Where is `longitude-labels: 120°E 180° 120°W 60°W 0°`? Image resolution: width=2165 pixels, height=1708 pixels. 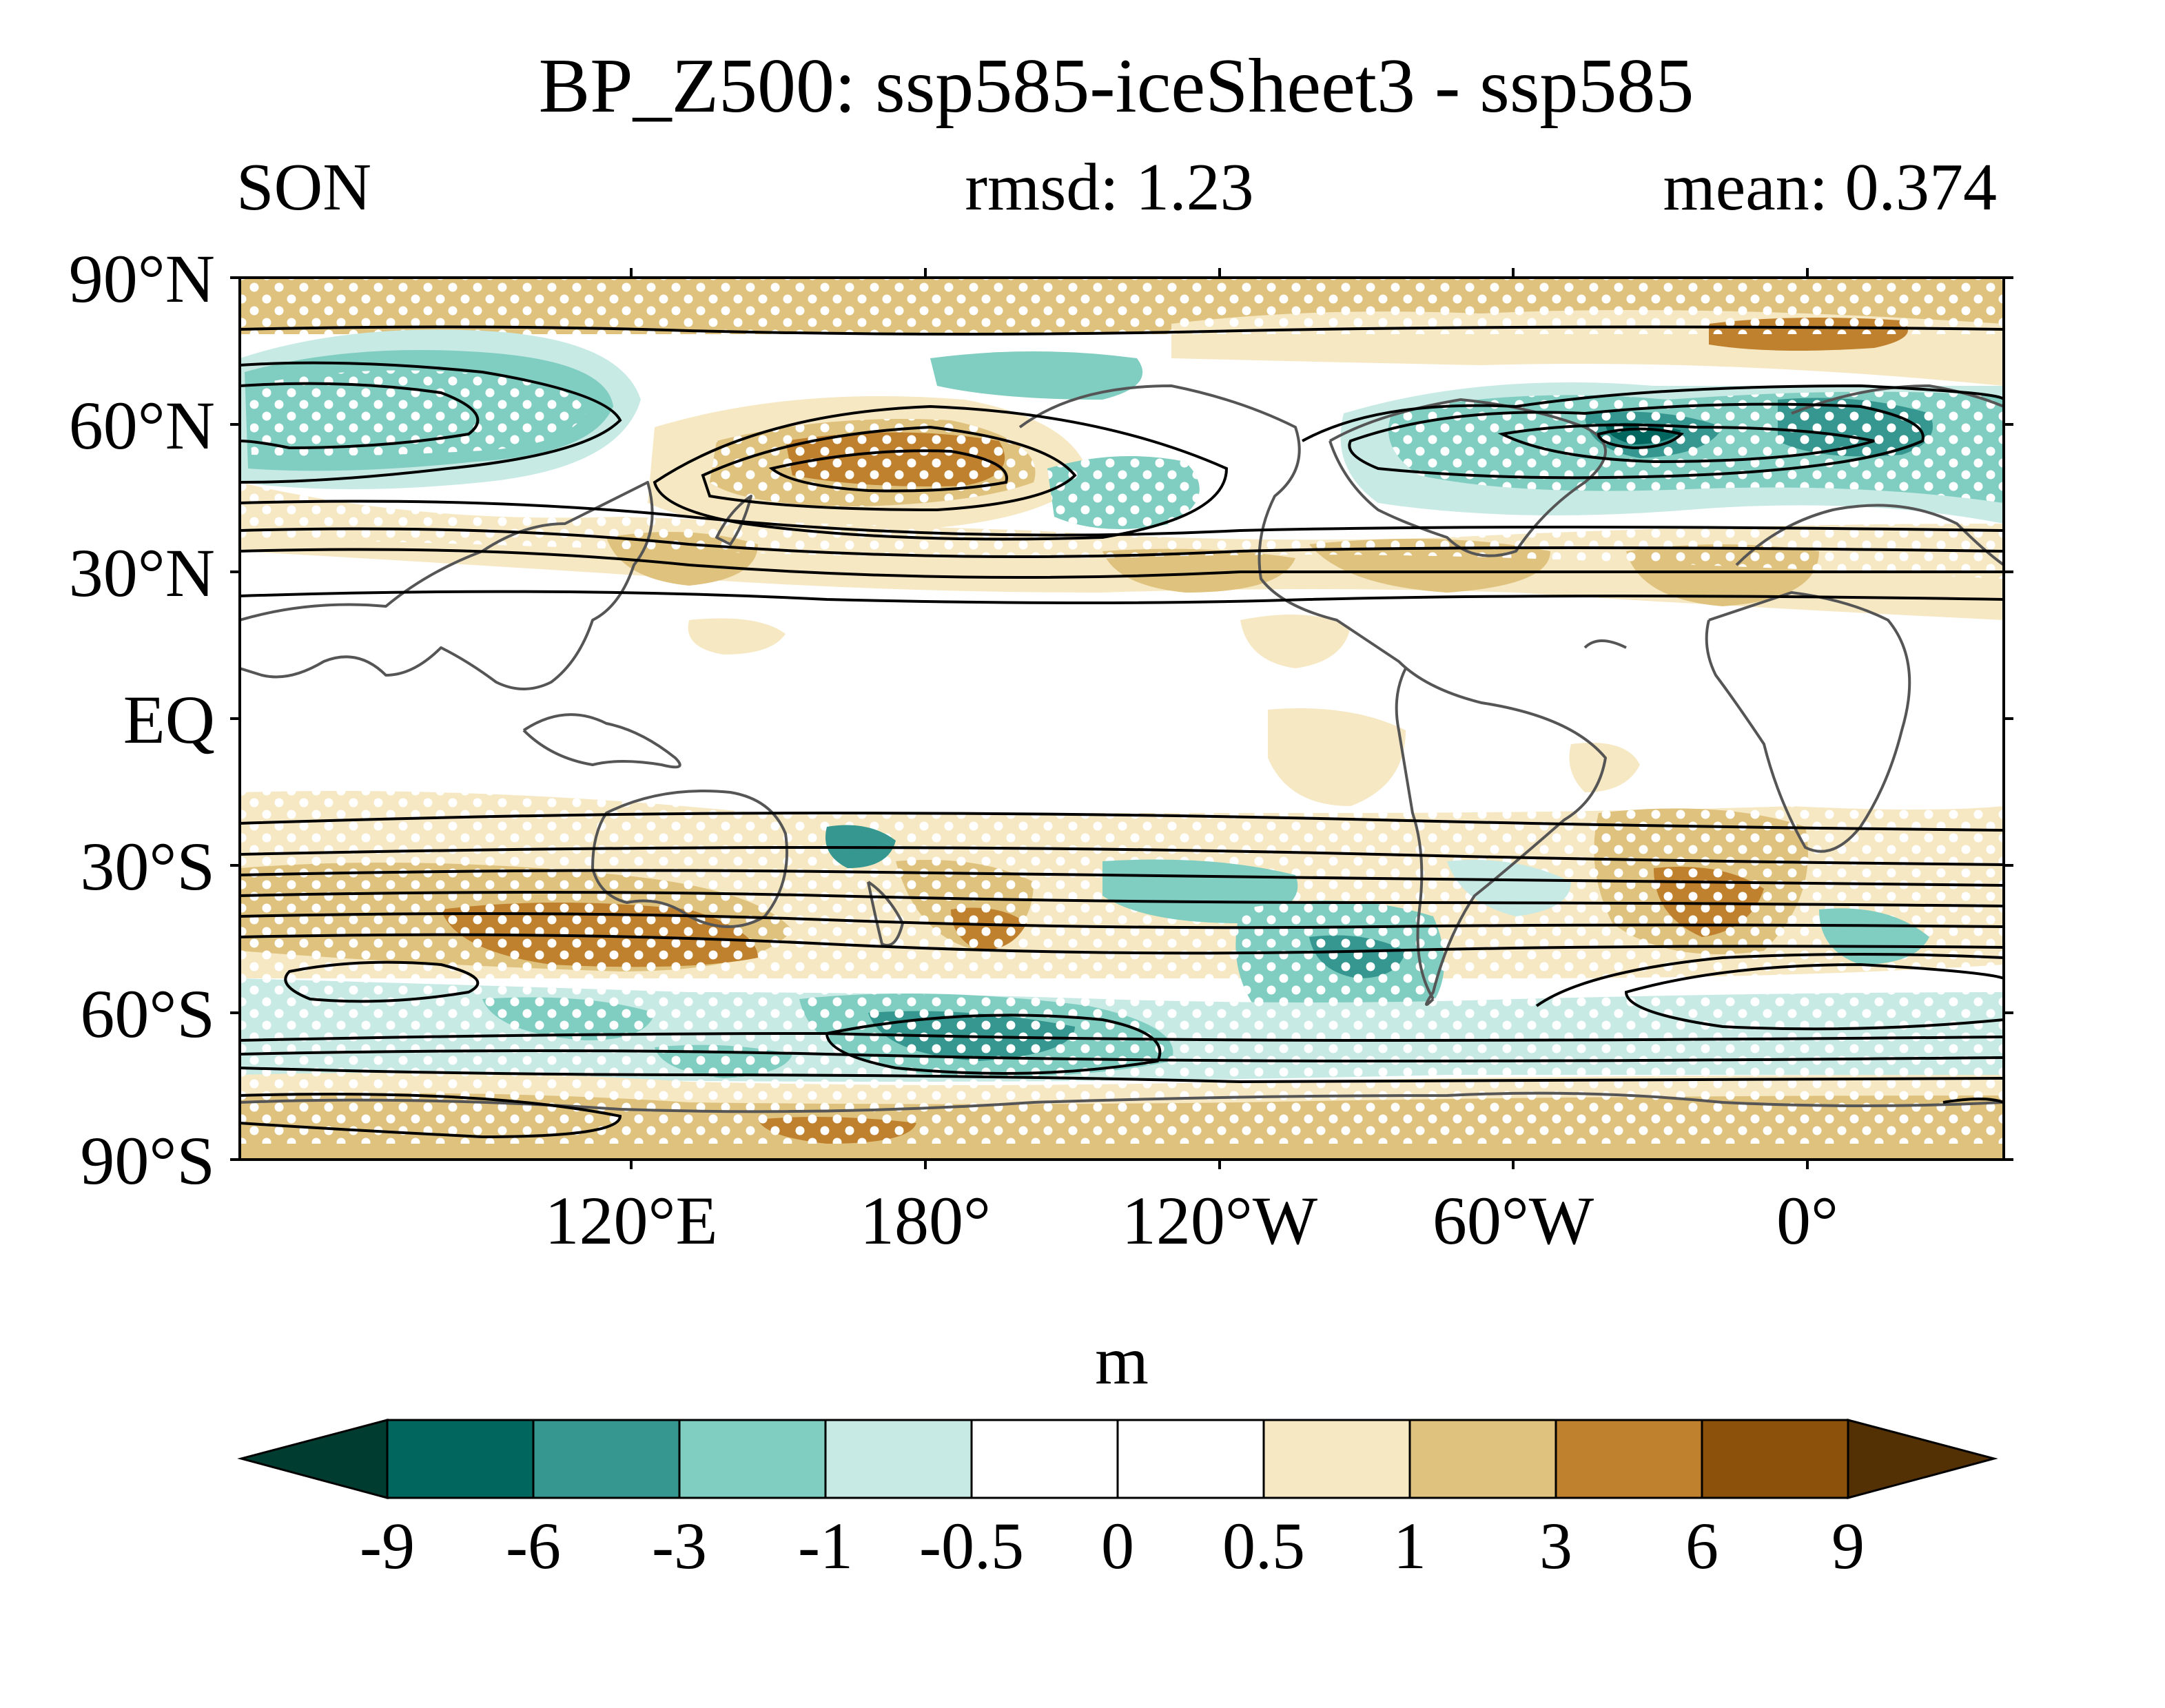 longitude-labels: 120°E 180° 120°W 60°W 0° is located at coordinates (1191, 1220).